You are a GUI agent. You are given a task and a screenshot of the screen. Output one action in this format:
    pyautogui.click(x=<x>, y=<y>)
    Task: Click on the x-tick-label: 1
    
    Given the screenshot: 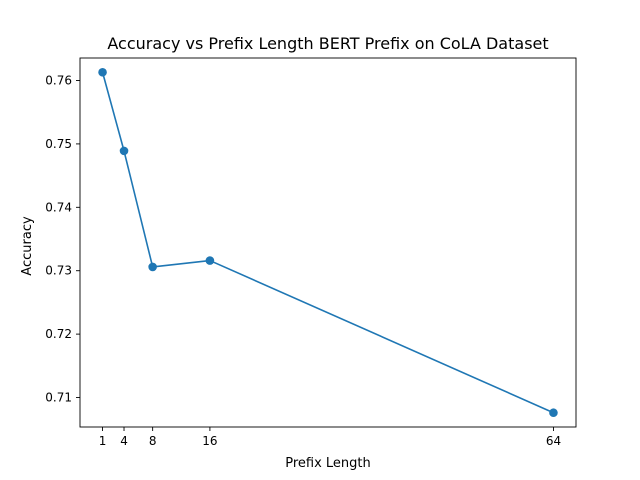 What is the action you would take?
    pyautogui.click(x=103, y=441)
    